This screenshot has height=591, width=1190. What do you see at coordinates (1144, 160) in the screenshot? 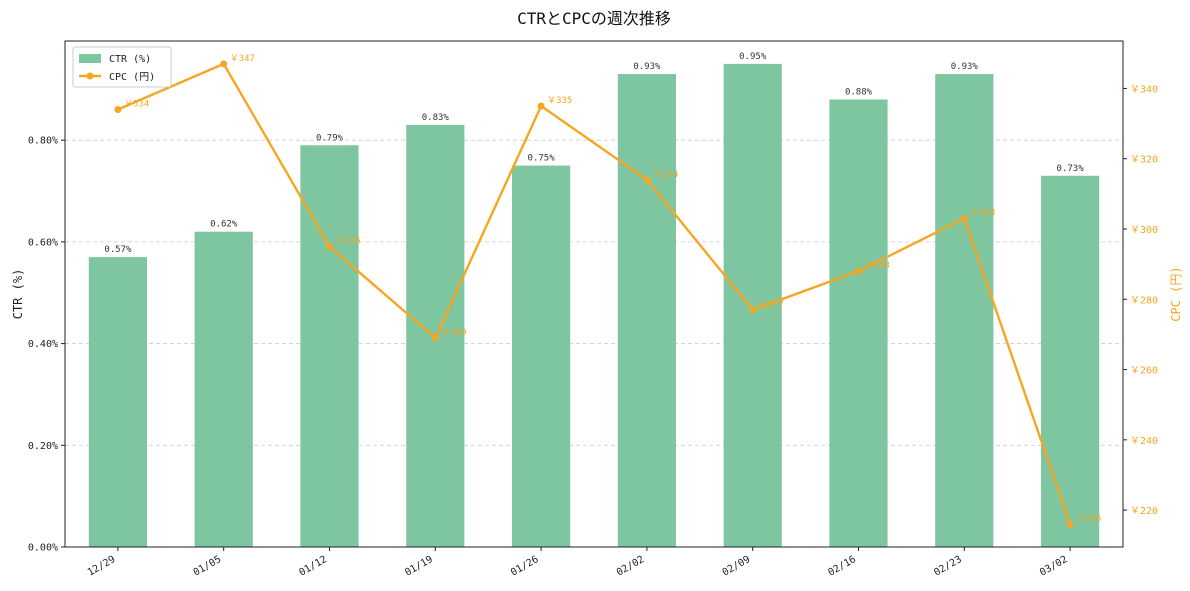
I see `y2-tick-label: ￥320` at bounding box center [1144, 160].